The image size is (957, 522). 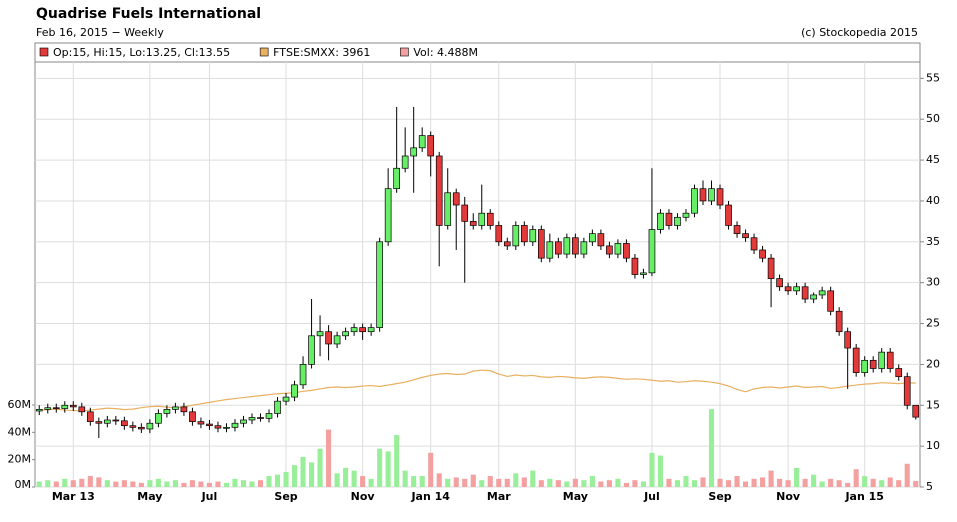 What do you see at coordinates (73, 496) in the screenshot?
I see `x-tick-label: Mar 13` at bounding box center [73, 496].